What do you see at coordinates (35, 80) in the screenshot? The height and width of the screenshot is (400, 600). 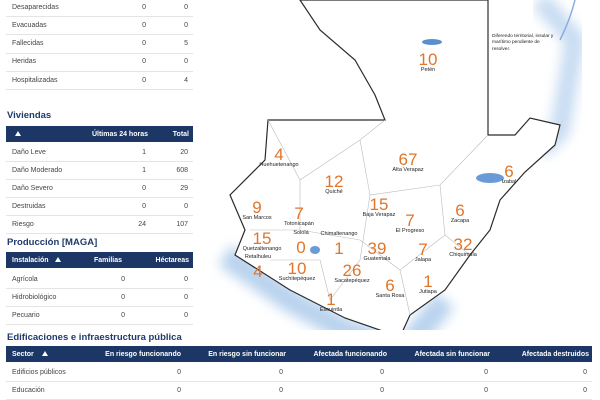 I see `row-label: Hospitalizadas` at bounding box center [35, 80].